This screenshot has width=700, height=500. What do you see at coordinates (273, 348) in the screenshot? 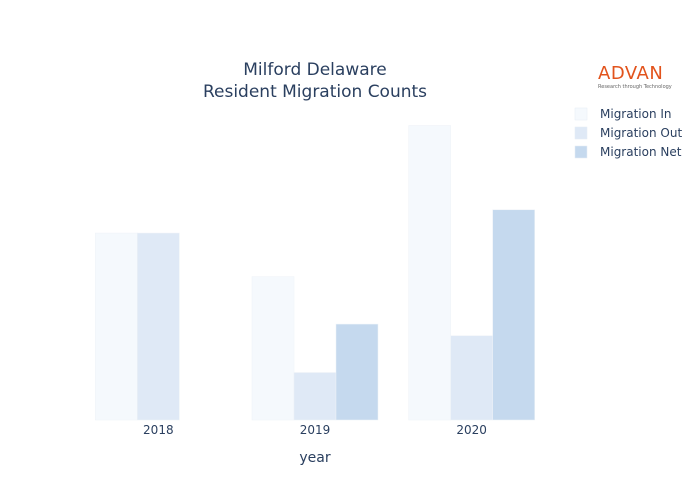
I see `bar-migration-in-2019` at bounding box center [273, 348].